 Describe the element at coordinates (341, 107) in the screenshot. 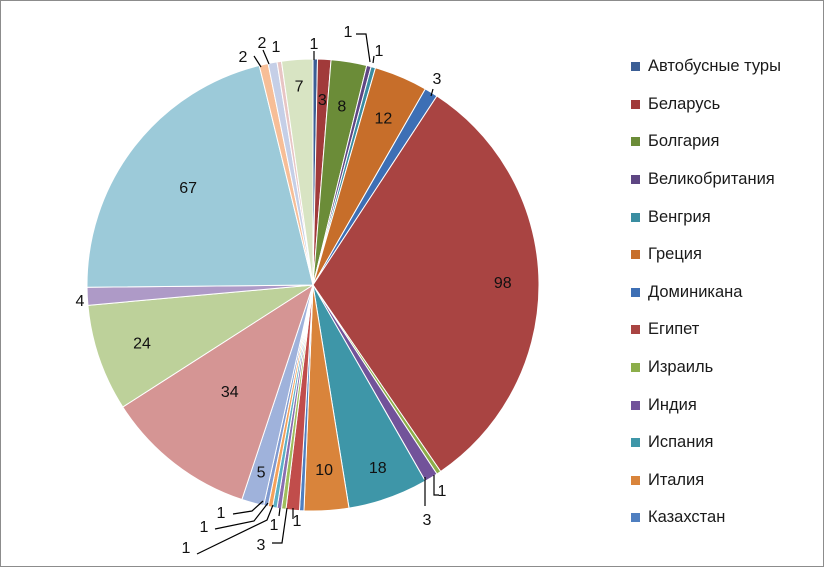

I see `data-label: 8` at that location.